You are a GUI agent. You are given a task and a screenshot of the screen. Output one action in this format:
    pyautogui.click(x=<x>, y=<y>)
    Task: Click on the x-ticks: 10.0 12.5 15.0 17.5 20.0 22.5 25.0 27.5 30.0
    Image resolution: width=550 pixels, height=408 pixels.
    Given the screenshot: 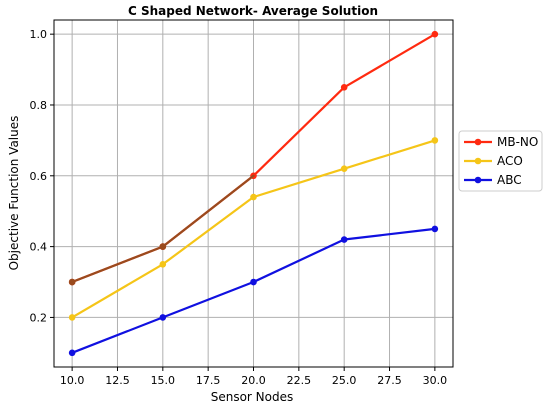 What is the action you would take?
    pyautogui.click(x=253, y=377)
    